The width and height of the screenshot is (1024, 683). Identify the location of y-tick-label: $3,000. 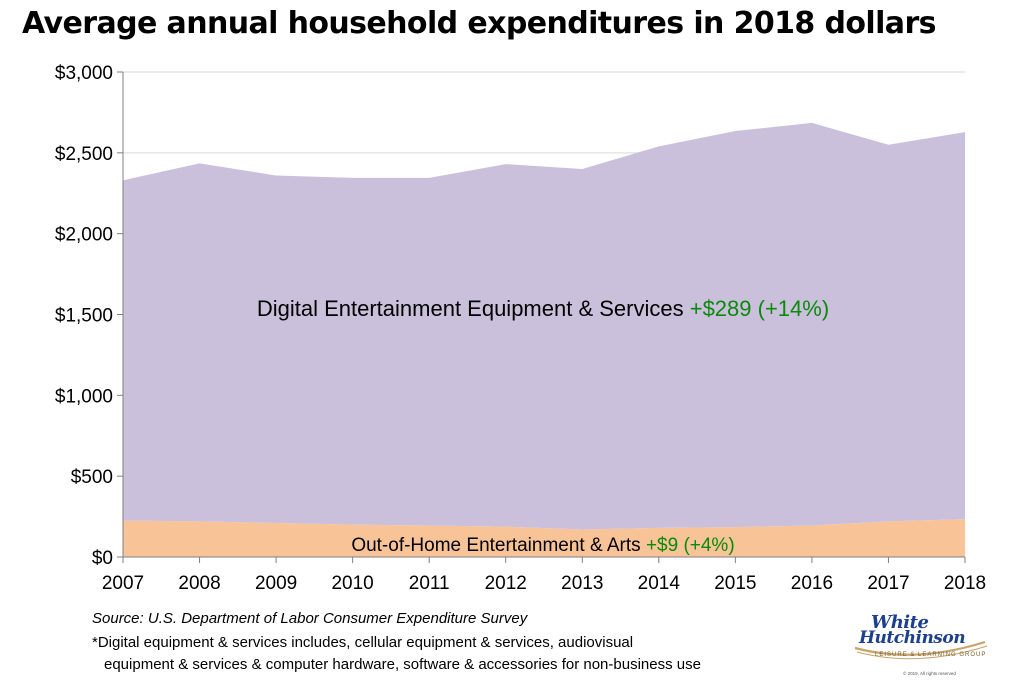
(84, 73).